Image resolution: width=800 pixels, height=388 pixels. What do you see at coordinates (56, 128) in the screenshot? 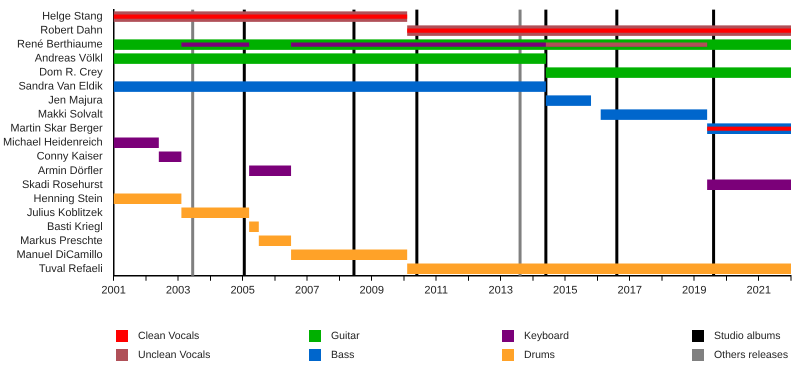
I see `y-tick-label: Martin Skar Berger` at bounding box center [56, 128].